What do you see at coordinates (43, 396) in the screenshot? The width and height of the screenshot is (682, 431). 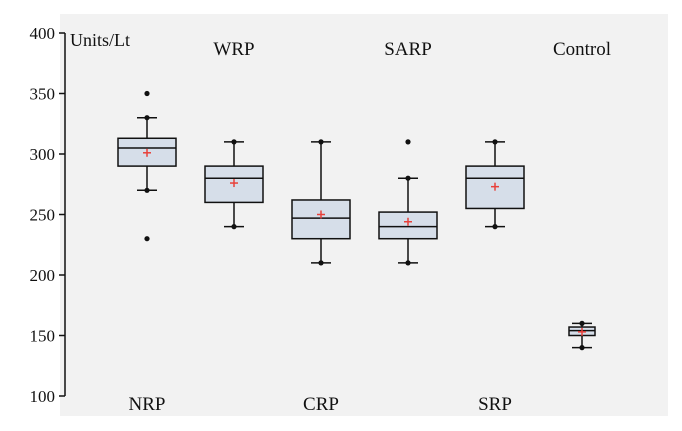 I see `y-tick-label: 100` at bounding box center [43, 396].